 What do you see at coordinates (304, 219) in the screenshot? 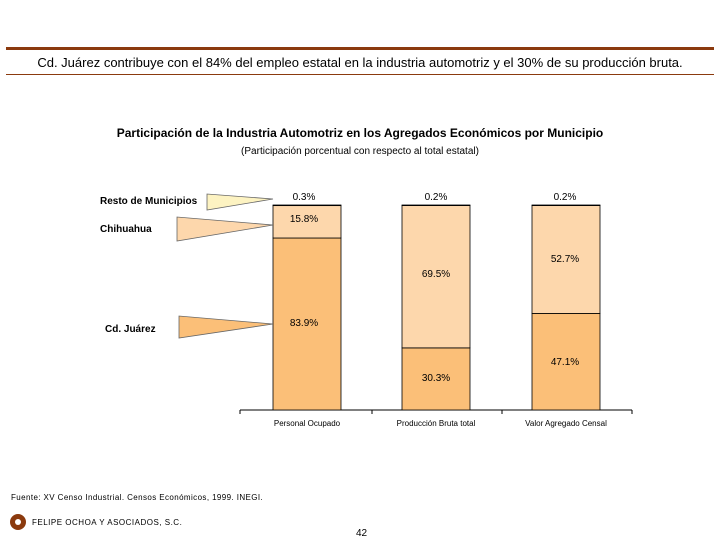
I see `data-label: 15.8%` at bounding box center [304, 219].